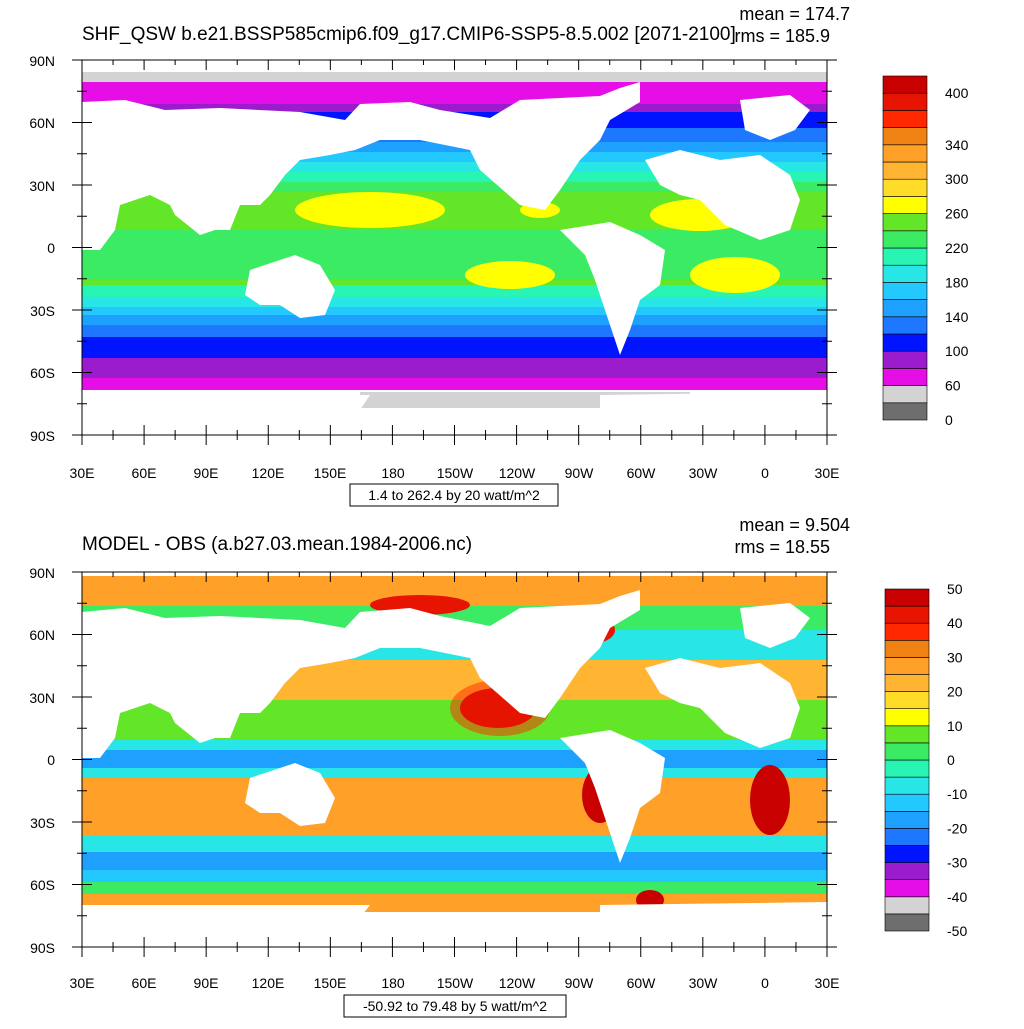  What do you see at coordinates (42, 248) in the screenshot?
I see `panel-top-lat-labels: 90N 60N 30N 0 30S 60S 90S` at bounding box center [42, 248].